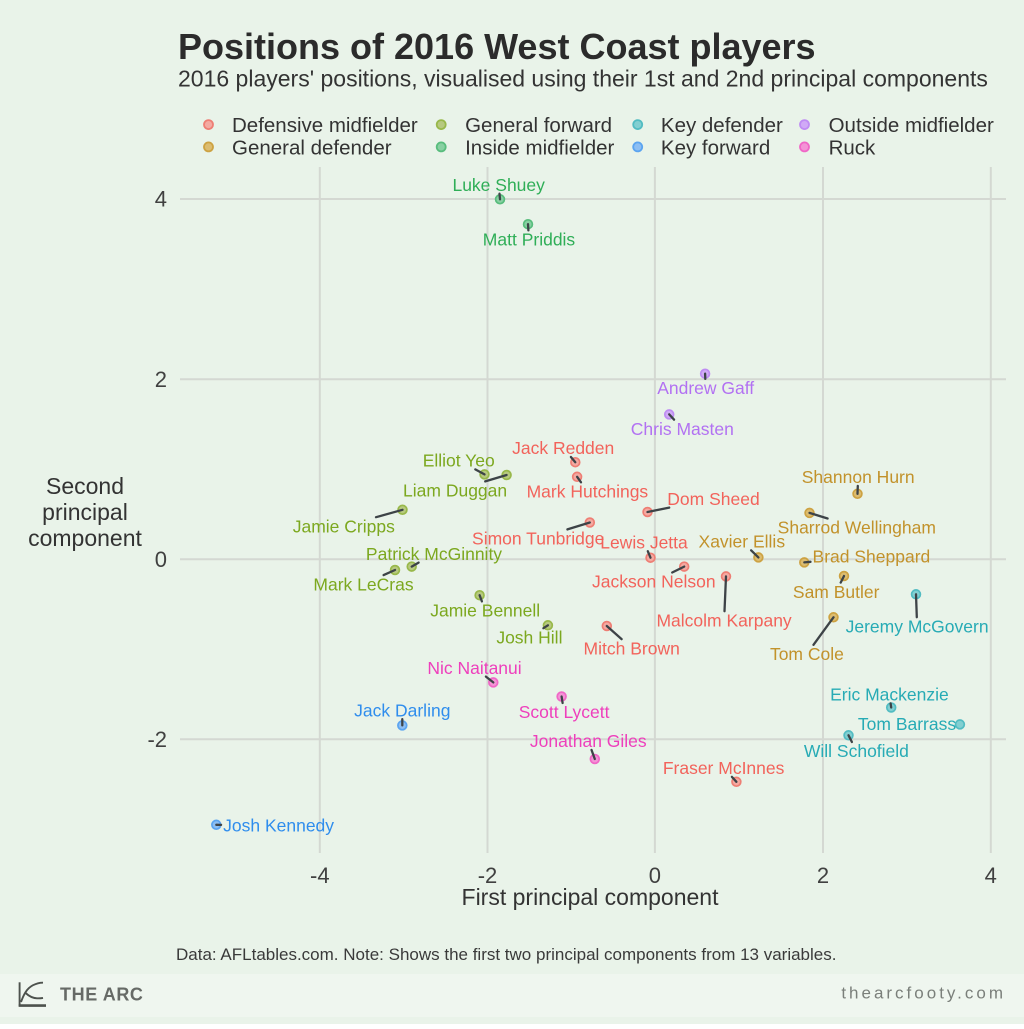  What do you see at coordinates (497, 46) in the screenshot?
I see `svg-text:Positions of 2016 West Coast p: Positions of 2016 West Coast players` at bounding box center [497, 46].